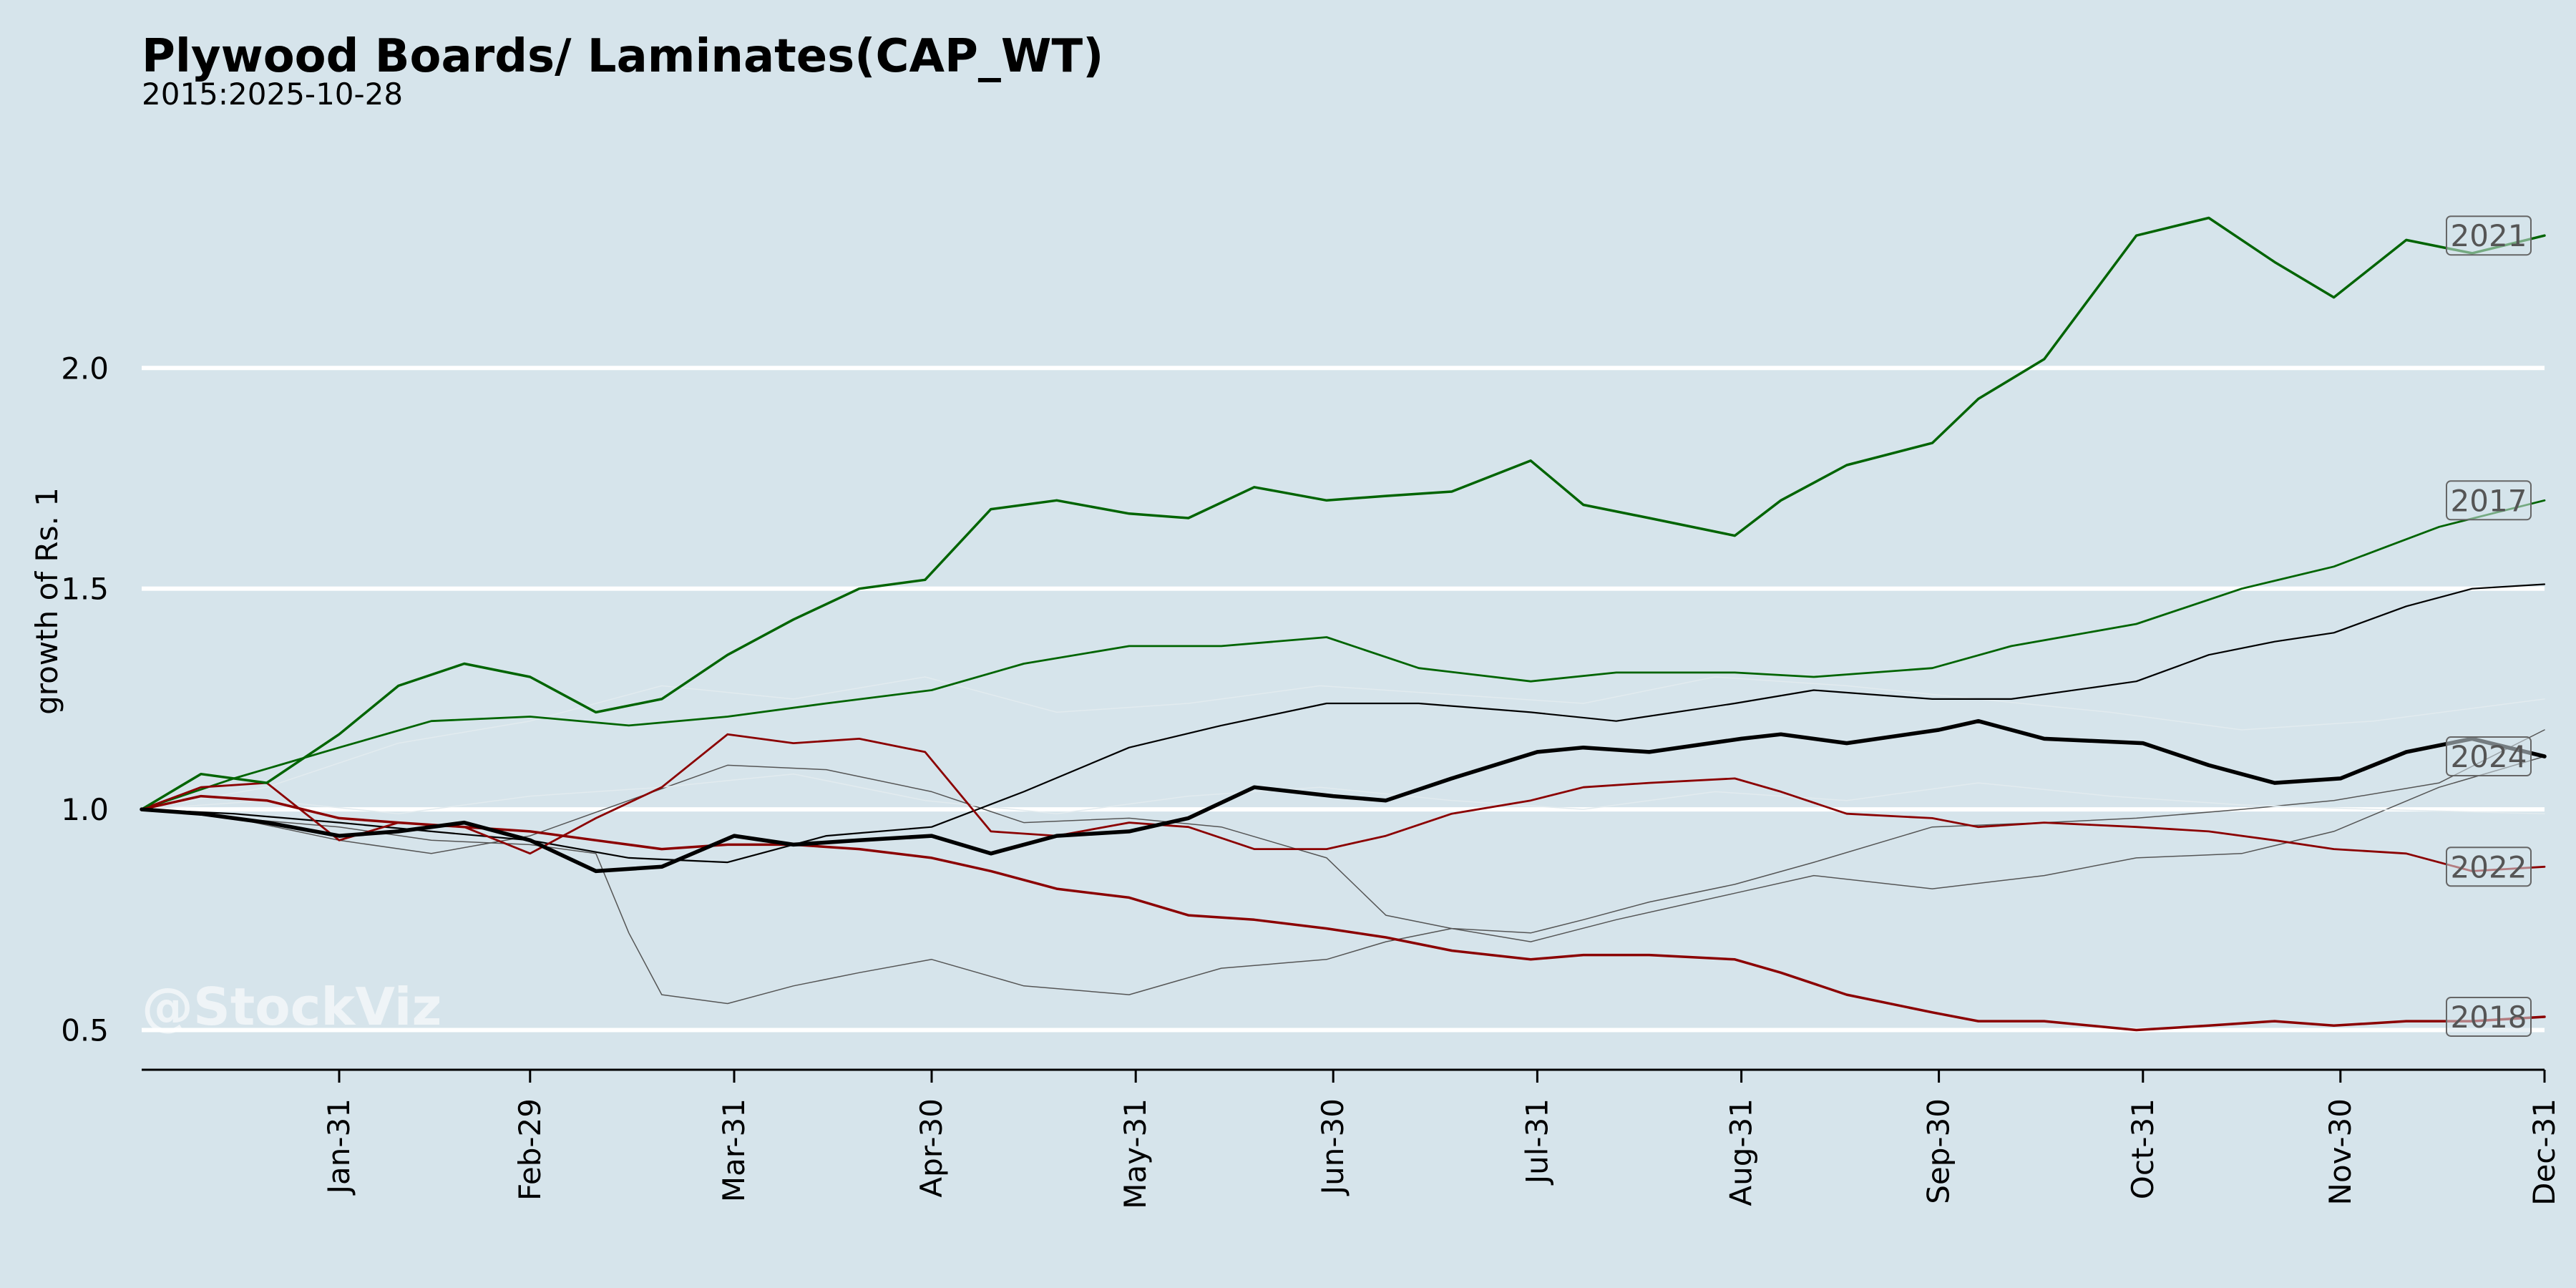  I want to click on chart-title: Plywood Boards/ Laminates(CAP_WT), so click(622, 56).